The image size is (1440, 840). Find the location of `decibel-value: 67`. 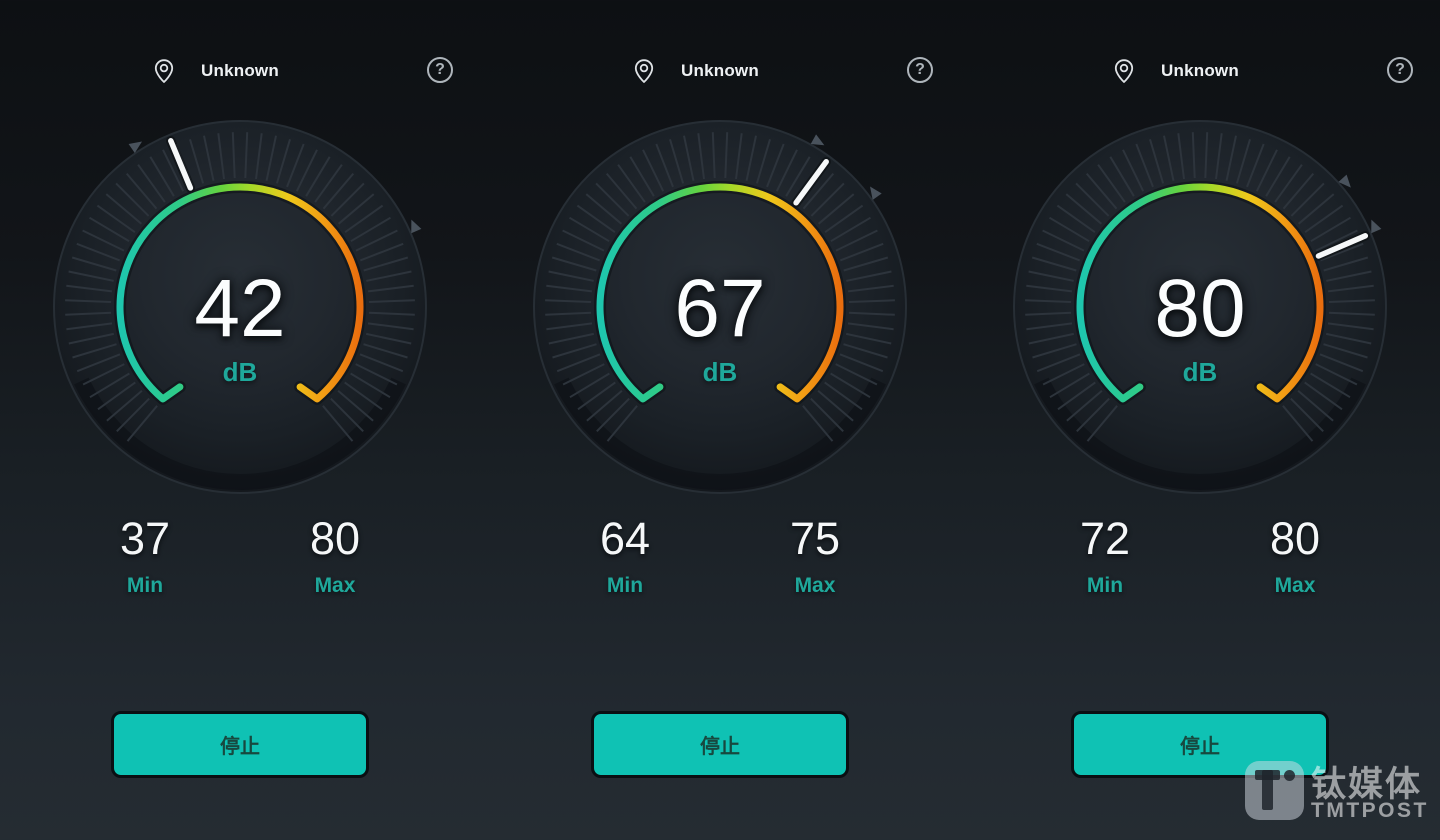

decibel-value: 67 is located at coordinates (720, 308).